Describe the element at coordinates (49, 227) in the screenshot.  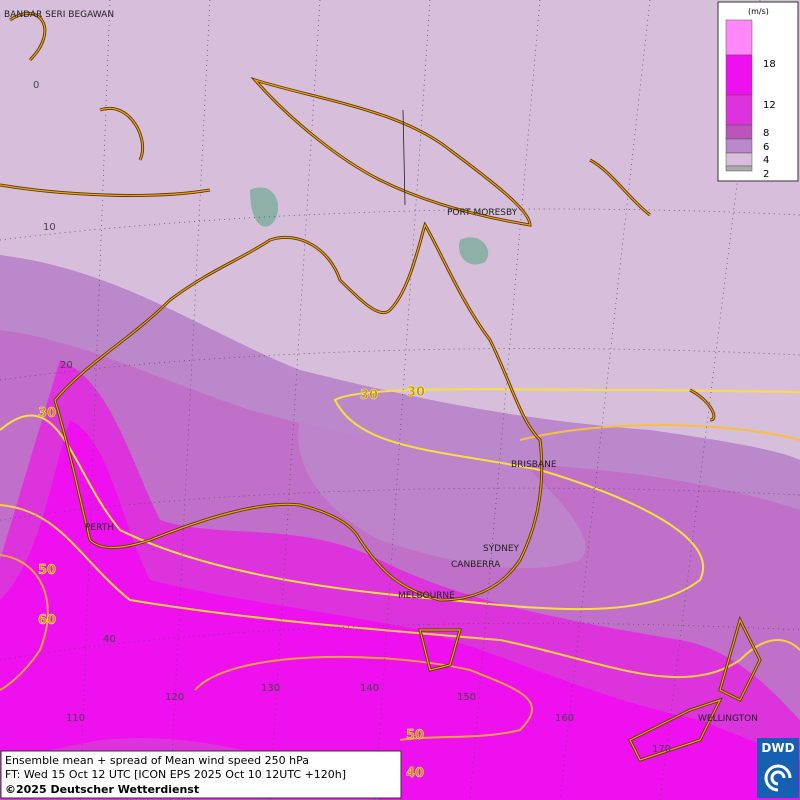
I see `latitude-label: 10` at that location.